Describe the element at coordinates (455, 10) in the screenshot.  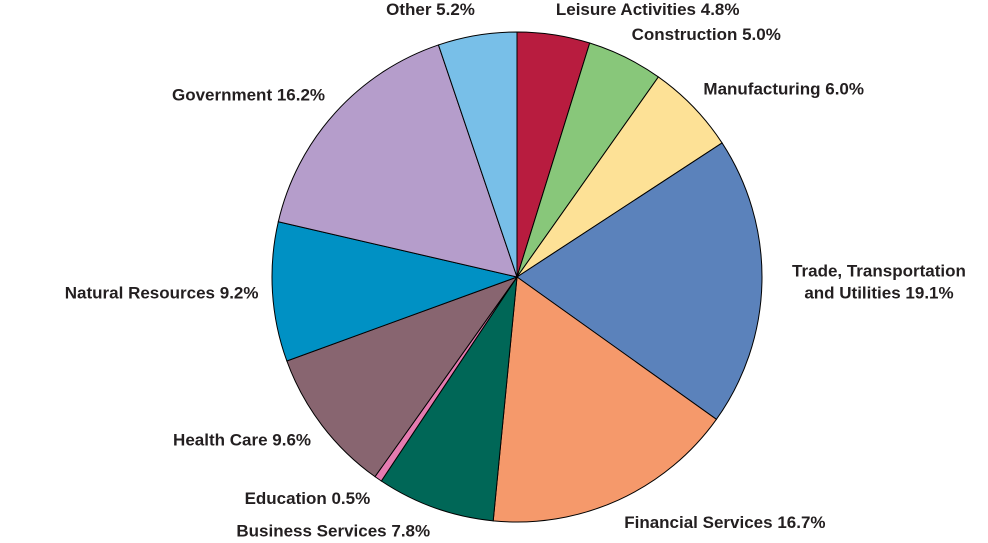
I see `value-label: 5.2%` at that location.